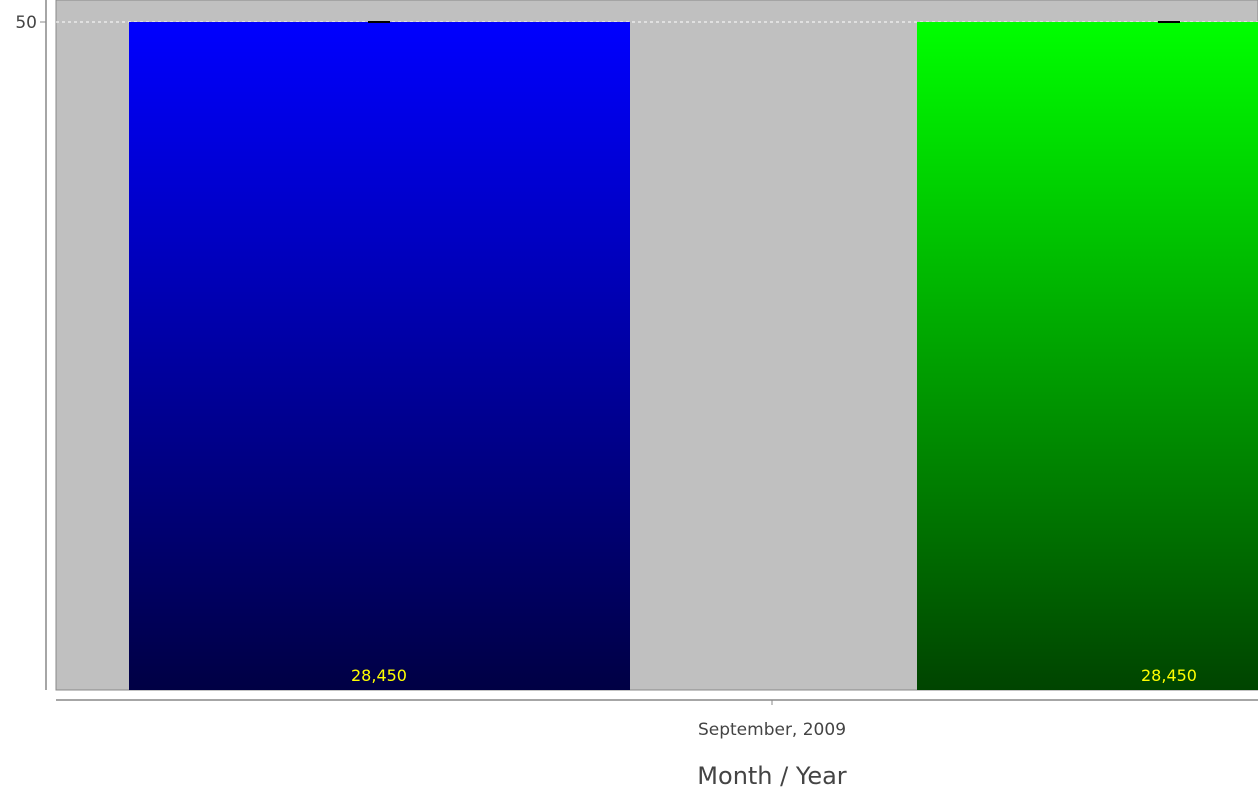 The image size is (1258, 789). Describe the element at coordinates (774, 675) in the screenshot. I see `data-labels: 28,450 28,450` at that location.